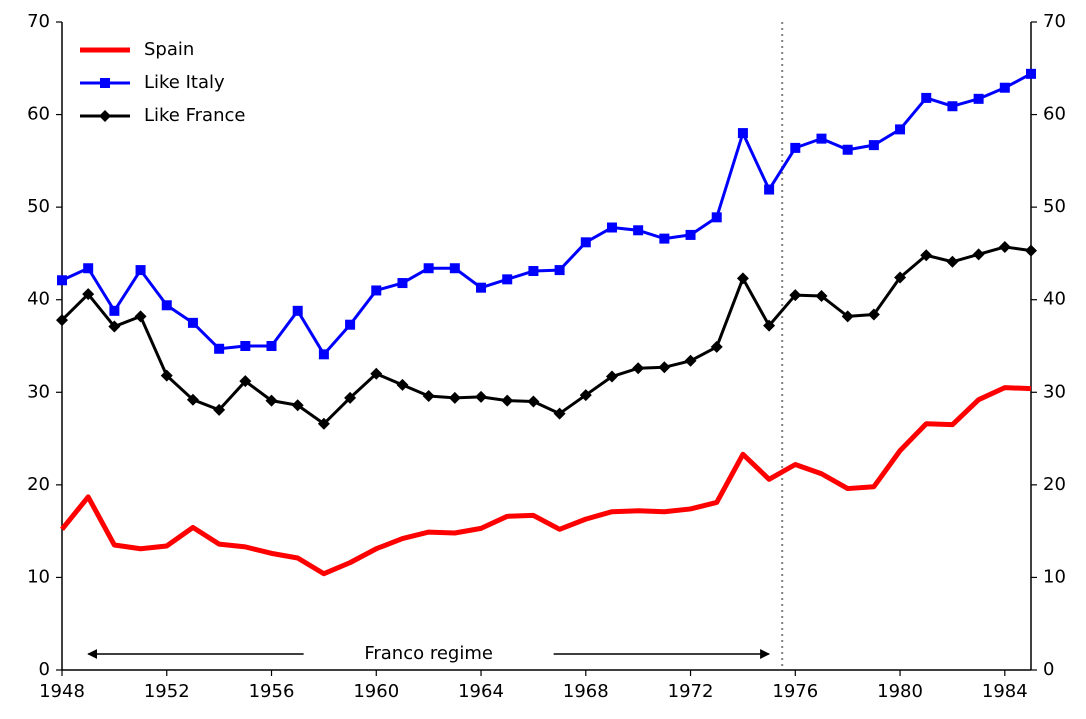 This screenshot has height=719, width=1086. I want to click on y2-tick-label: 60, so click(1054, 114).